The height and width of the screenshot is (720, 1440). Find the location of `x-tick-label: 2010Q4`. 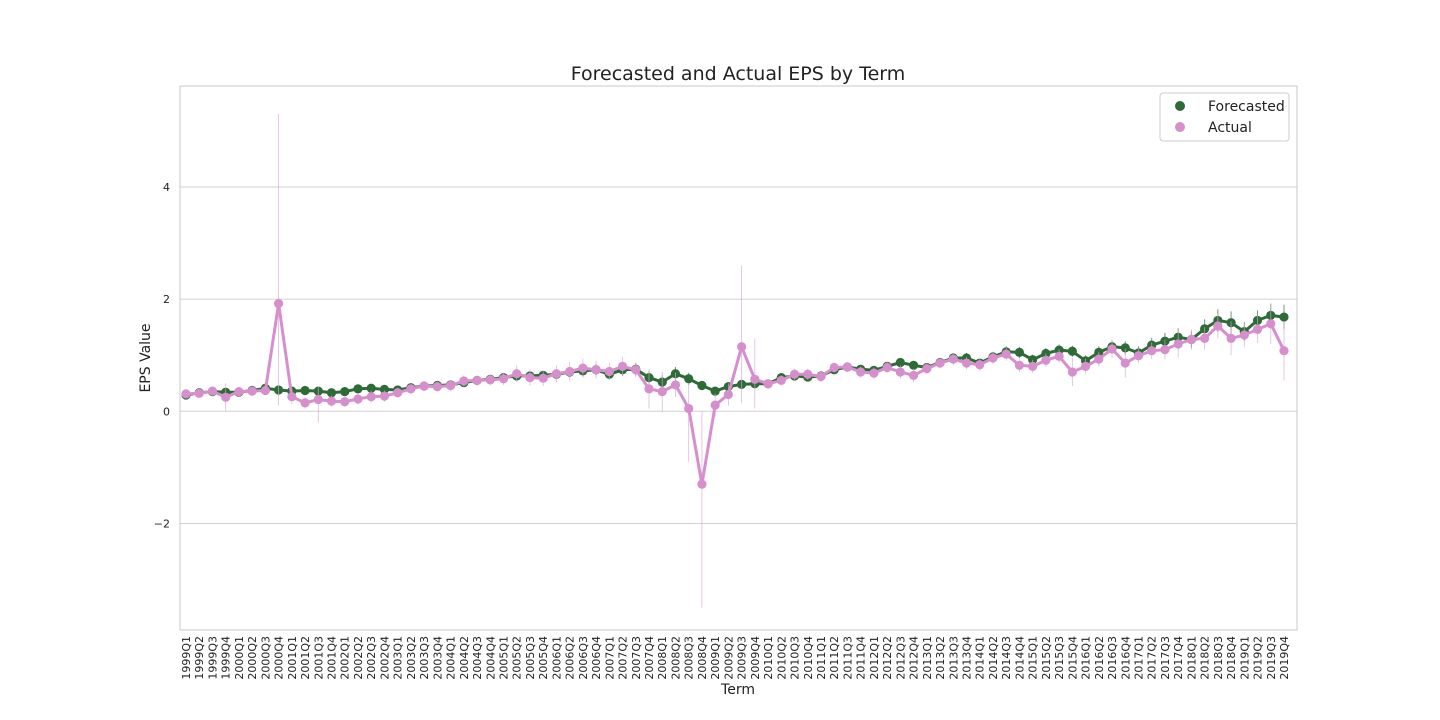

x-tick-label: 2010Q4 is located at coordinates (808, 658).